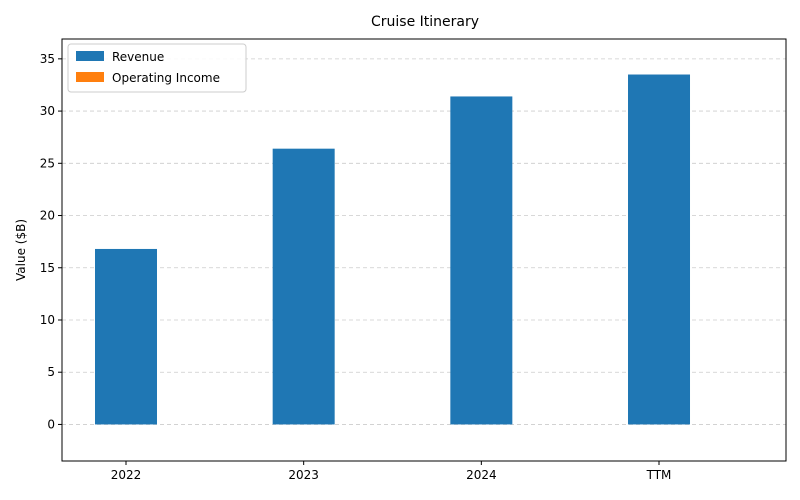 The image size is (800, 500). Describe the element at coordinates (126, 336) in the screenshot. I see `bar-revenue-2022` at that location.